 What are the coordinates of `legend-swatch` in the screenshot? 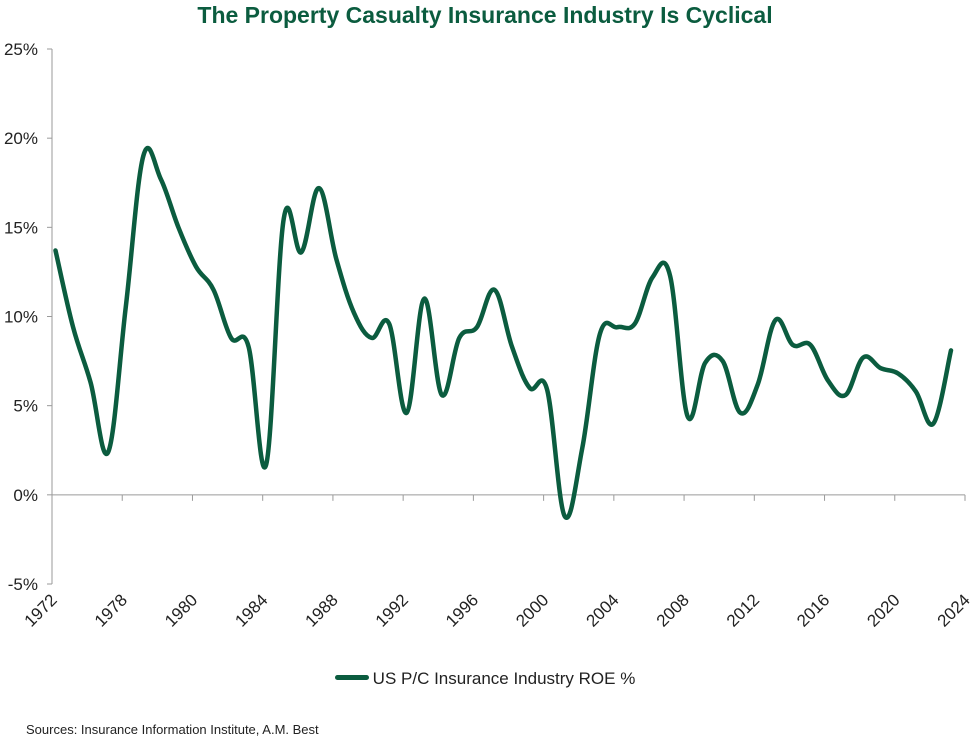 It's located at (351, 678).